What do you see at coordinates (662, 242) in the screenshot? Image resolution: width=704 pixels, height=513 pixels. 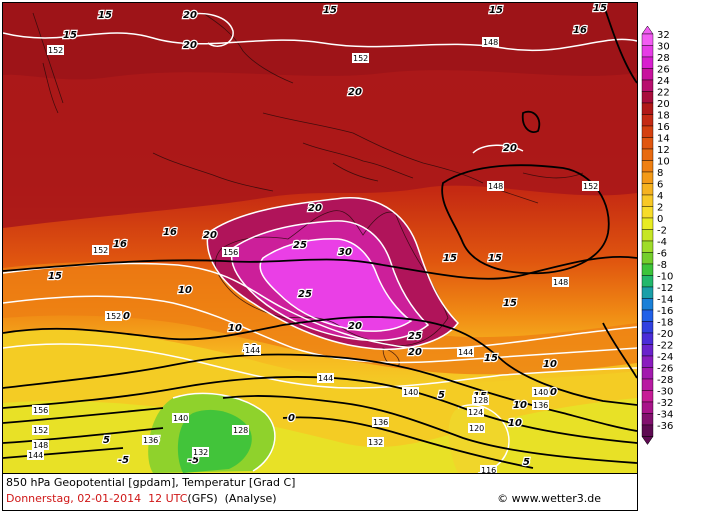 I see `legend-label: -4` at bounding box center [662, 242].